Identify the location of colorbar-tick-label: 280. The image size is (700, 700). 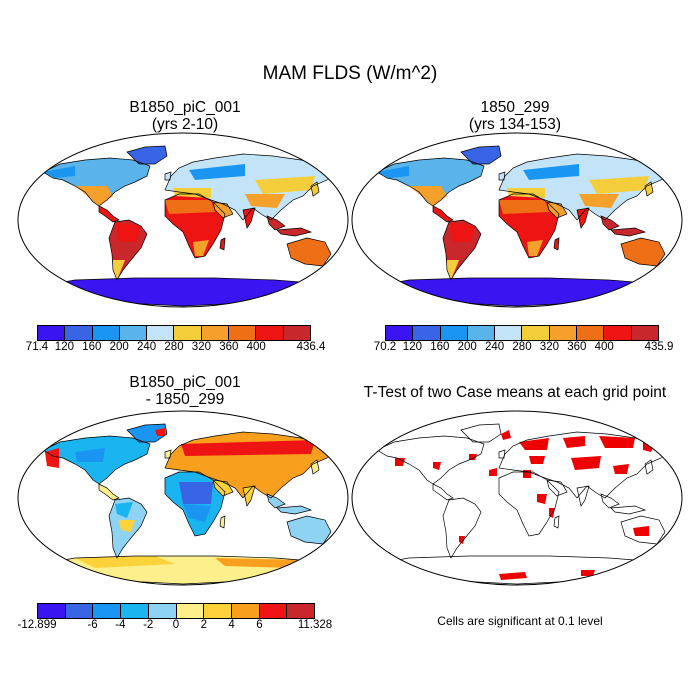
(522, 347).